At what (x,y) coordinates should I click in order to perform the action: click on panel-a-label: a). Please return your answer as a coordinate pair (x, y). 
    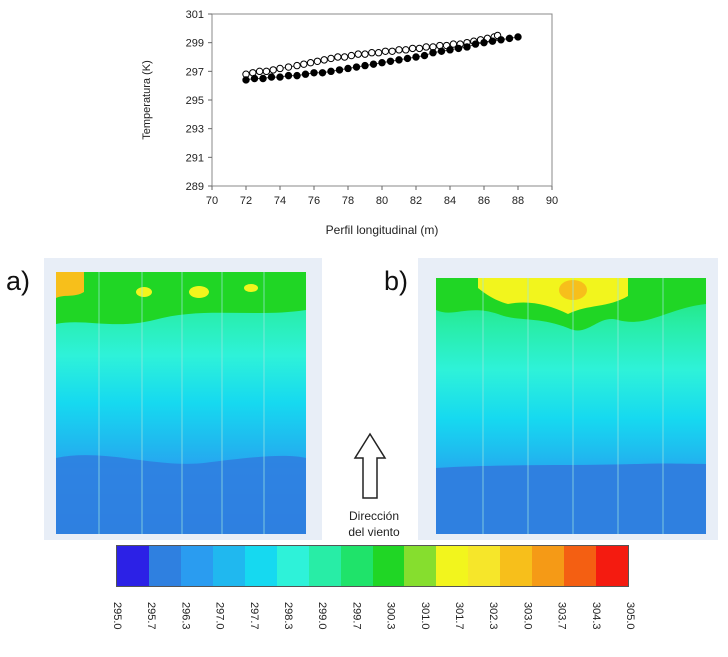
    Looking at the image, I should click on (18, 281).